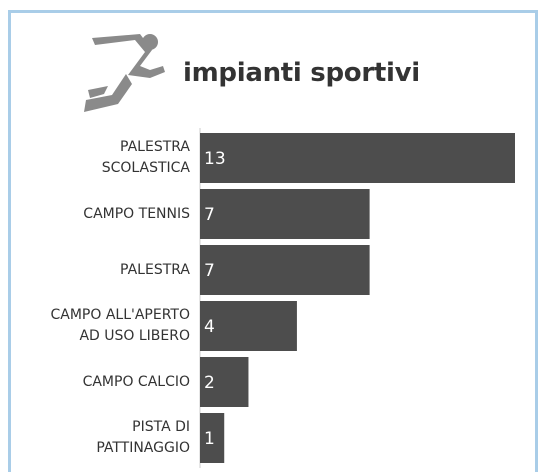  I want to click on runner-icon, so click(124, 73).